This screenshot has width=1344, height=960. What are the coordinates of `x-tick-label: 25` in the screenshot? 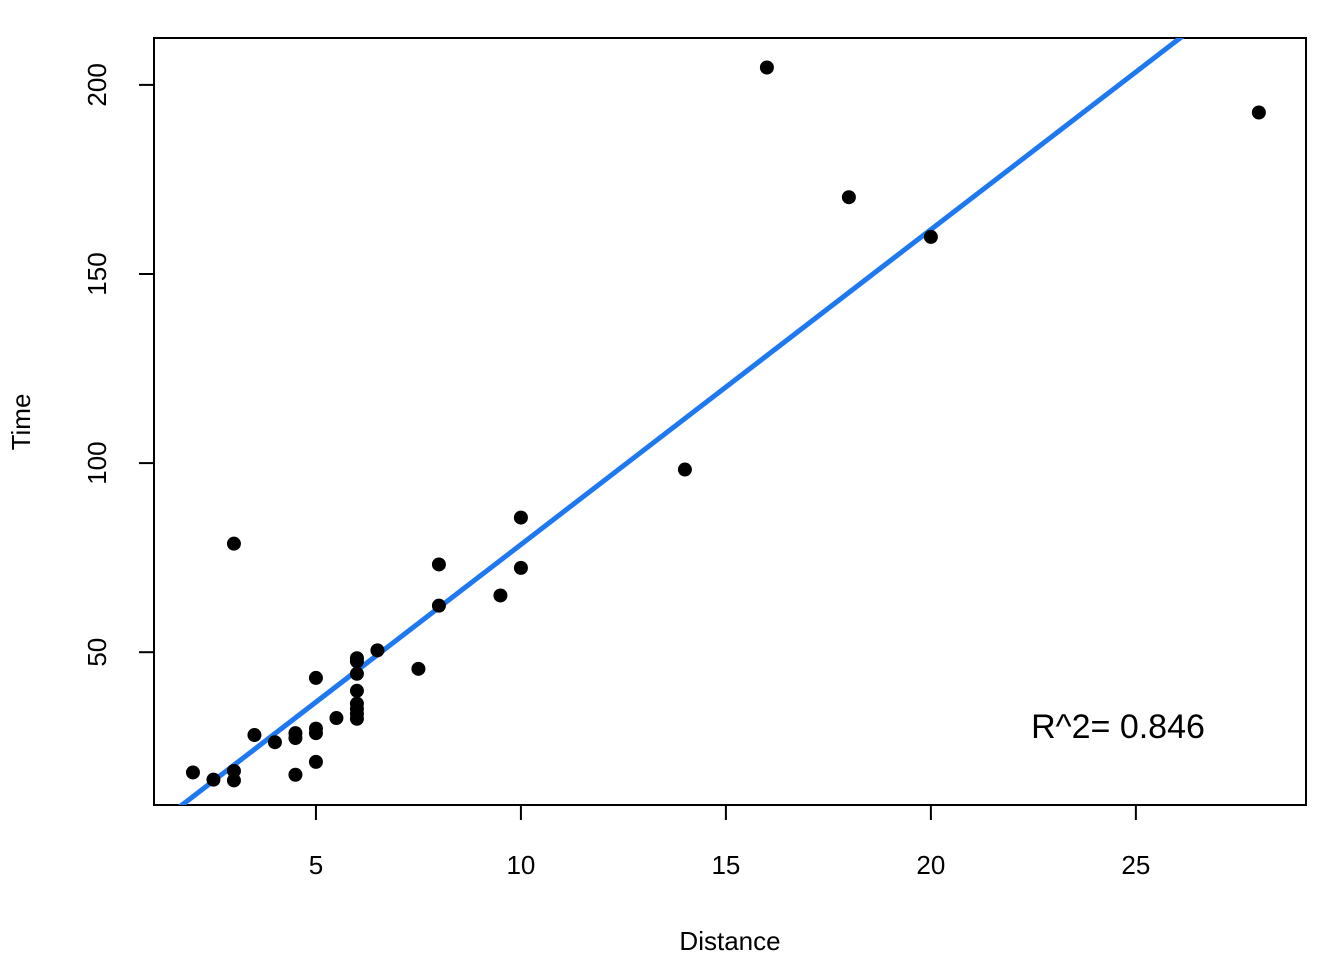 It's located at (1135, 865).